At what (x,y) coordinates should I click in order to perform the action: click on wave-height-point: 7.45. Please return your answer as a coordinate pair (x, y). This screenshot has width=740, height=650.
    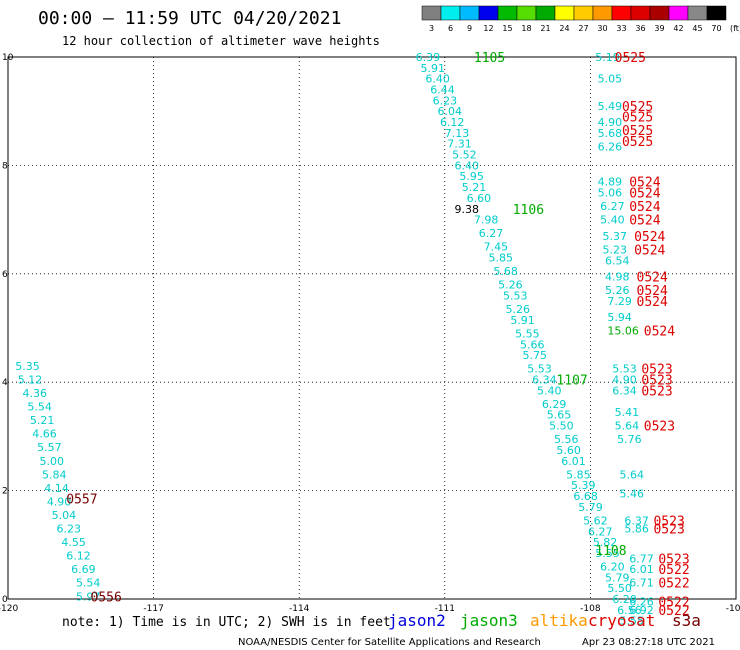
    Looking at the image, I should click on (496, 247).